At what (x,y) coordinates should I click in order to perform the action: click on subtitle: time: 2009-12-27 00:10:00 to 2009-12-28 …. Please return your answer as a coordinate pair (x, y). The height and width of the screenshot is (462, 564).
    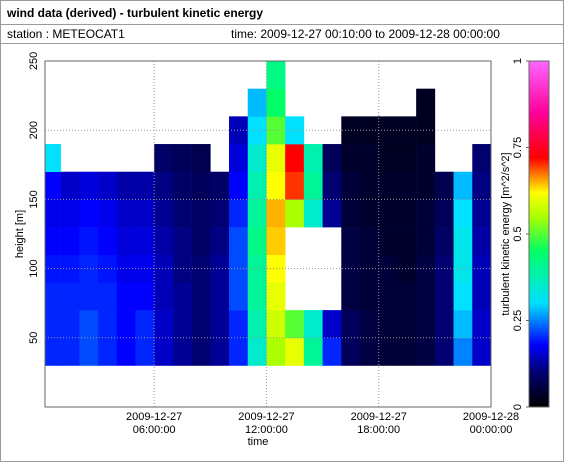
    Looking at the image, I should click on (365, 34).